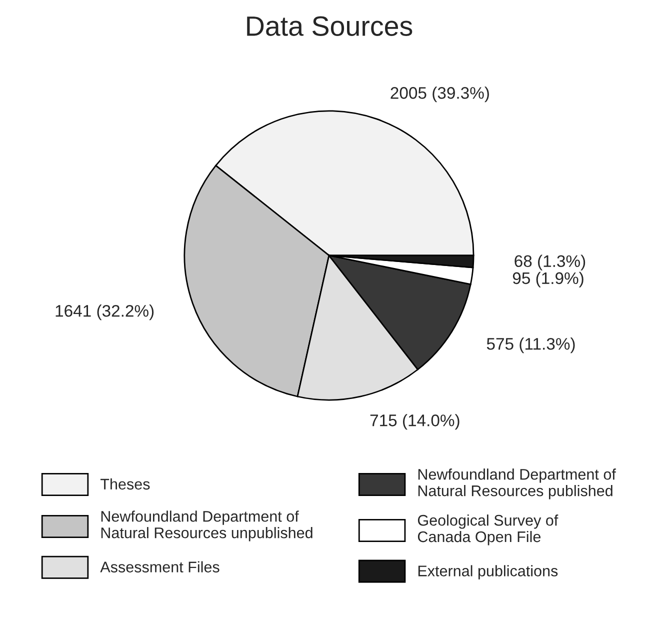 The image size is (658, 623). I want to click on legend-label: Theses, so click(125, 484).